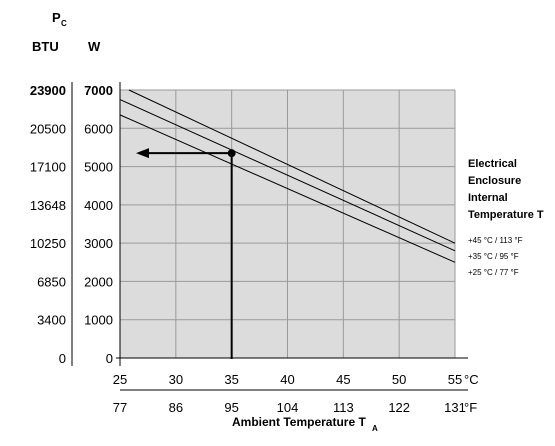 The height and width of the screenshot is (446, 555). What do you see at coordinates (98, 167) in the screenshot?
I see `y-tick-label-w: 5000` at bounding box center [98, 167].